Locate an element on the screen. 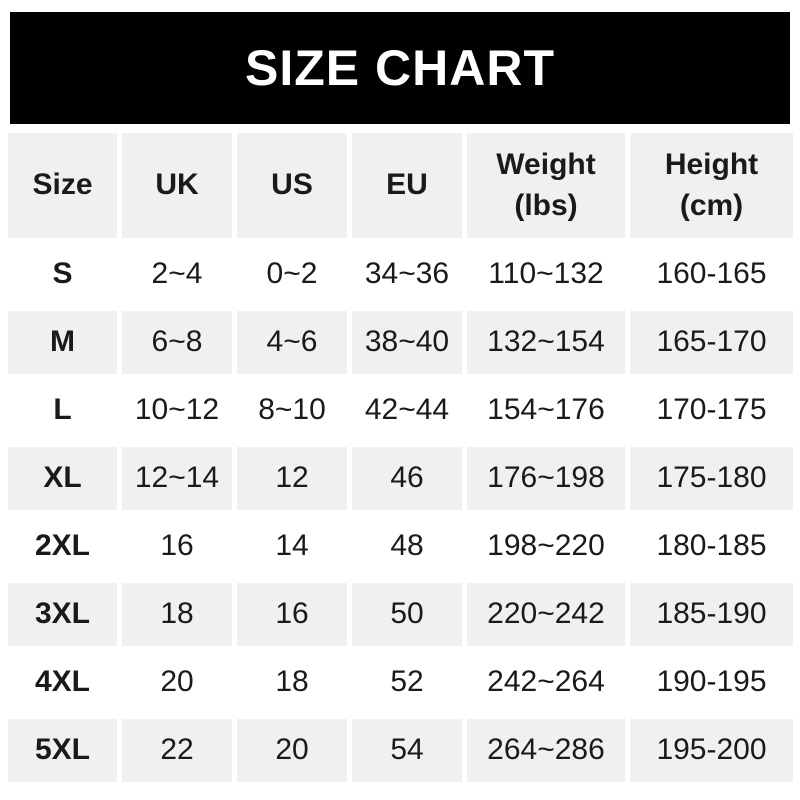 The width and height of the screenshot is (800, 800). cell-eu: 54 is located at coordinates (407, 750).